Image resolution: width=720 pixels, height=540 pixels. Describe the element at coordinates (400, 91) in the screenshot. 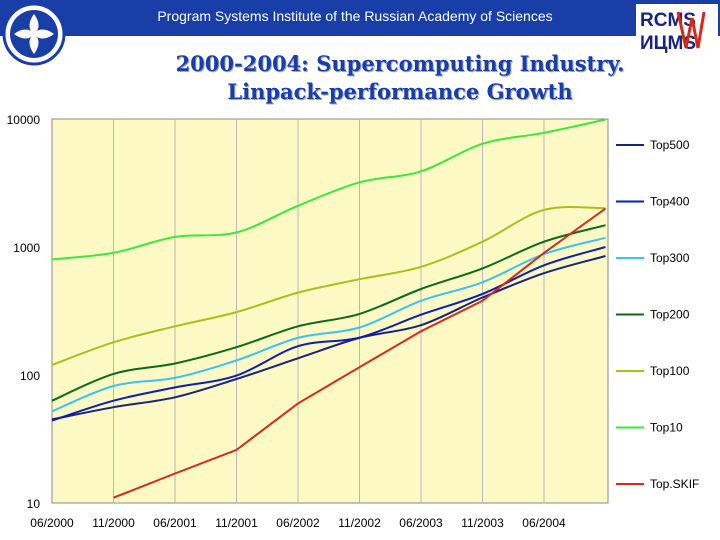

I see `slide-title-line2: Linpack-performance Growth` at that location.